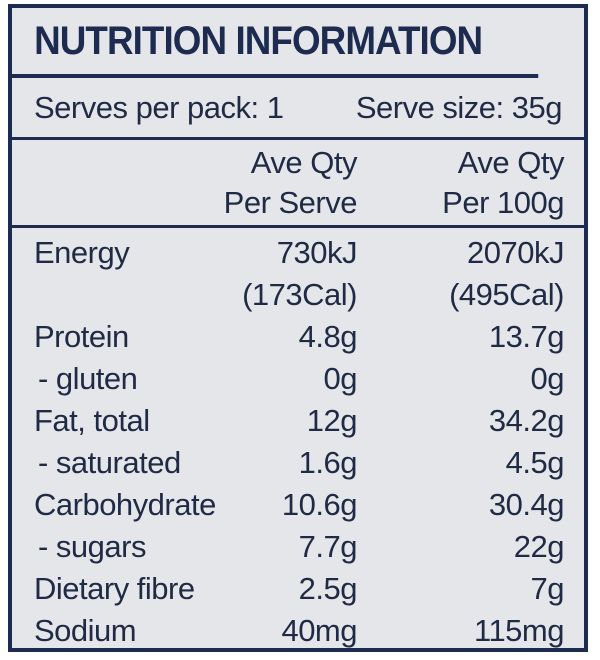 Image resolution: width=600 pixels, height=660 pixels. I want to click on per-100g-value: 30.4g, so click(526, 504).